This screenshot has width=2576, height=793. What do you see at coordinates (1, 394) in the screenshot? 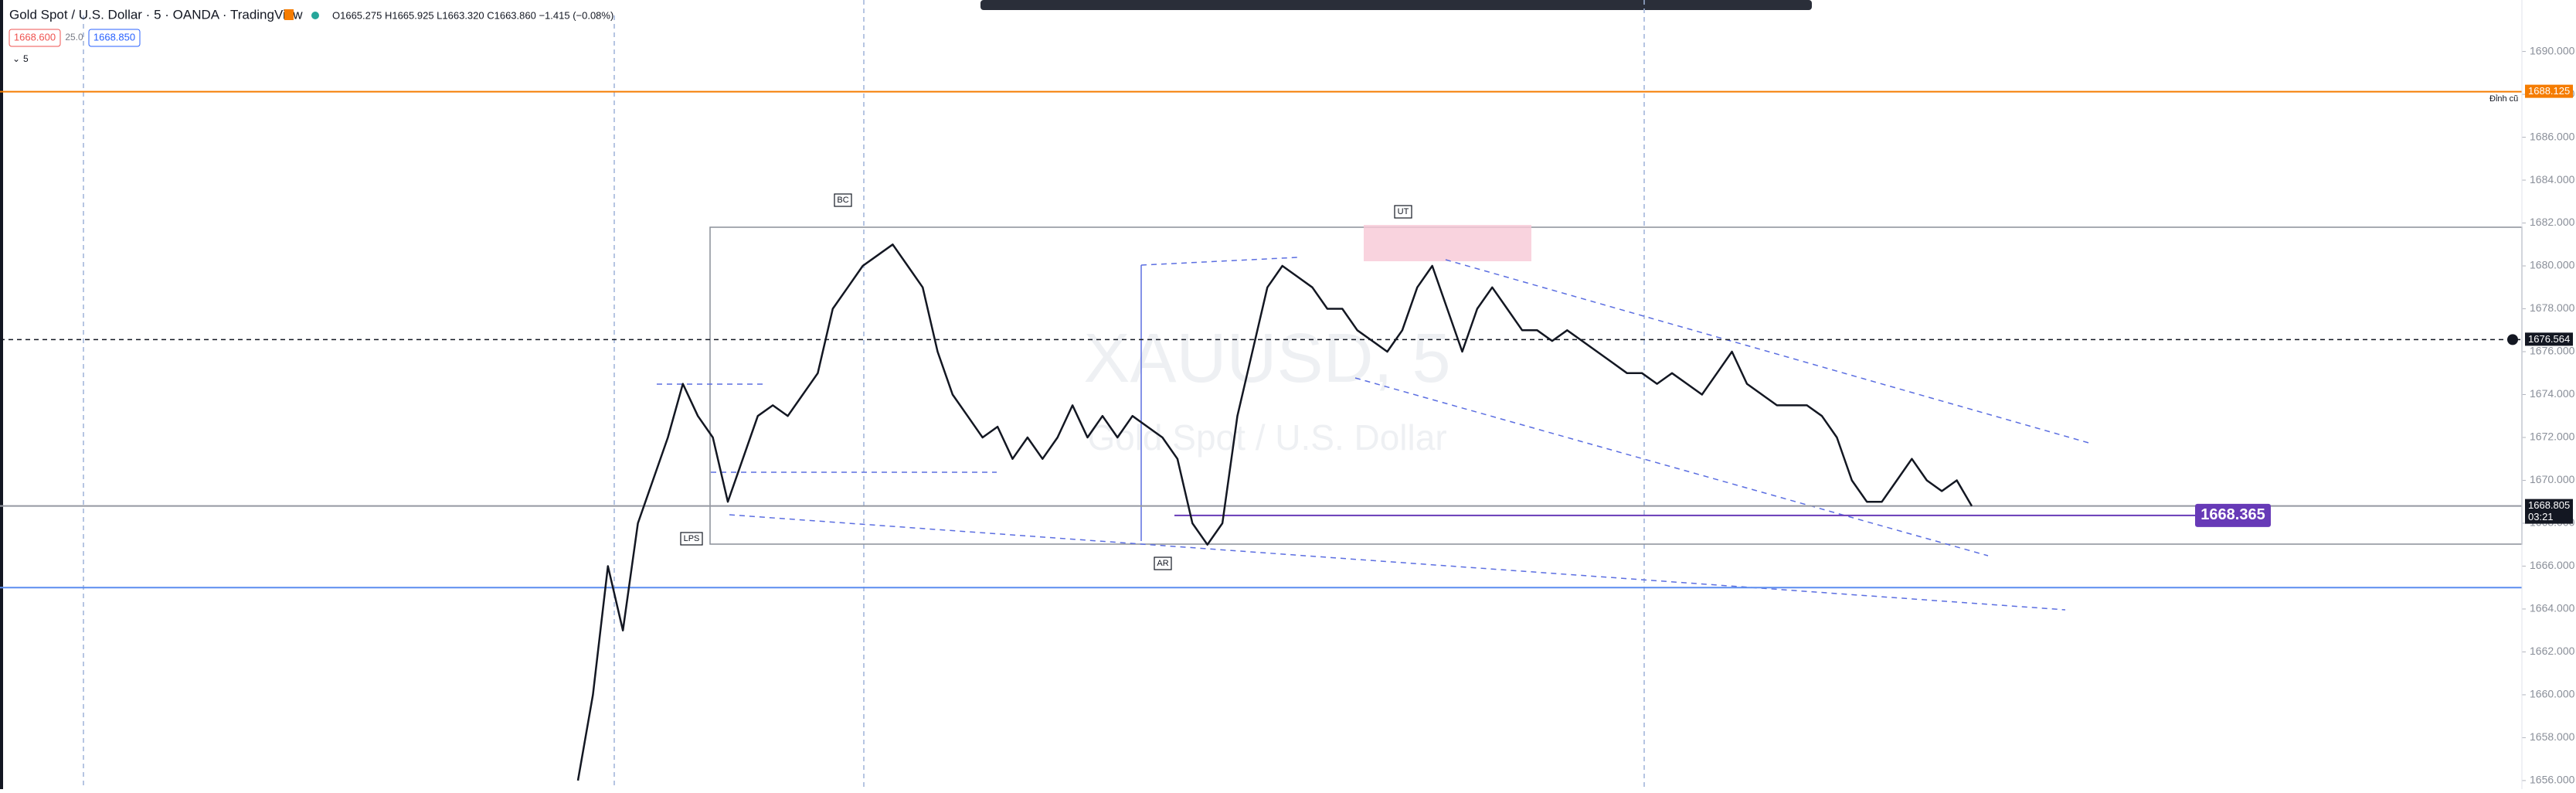
I see `left-border` at bounding box center [1, 394].